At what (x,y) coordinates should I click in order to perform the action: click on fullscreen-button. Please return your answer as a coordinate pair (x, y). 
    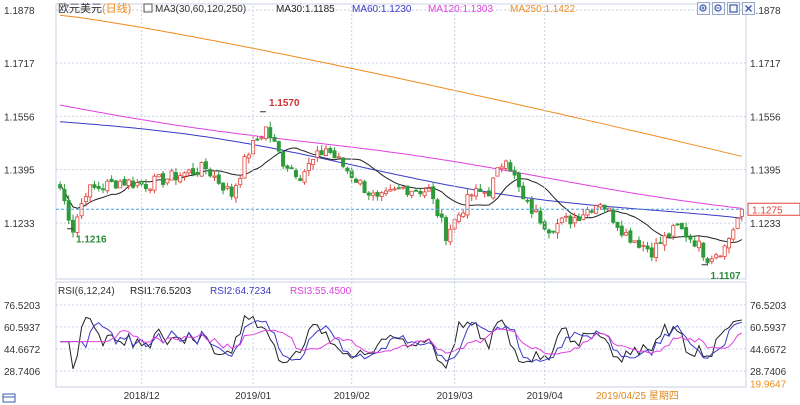
    Looking at the image, I should click on (733, 8).